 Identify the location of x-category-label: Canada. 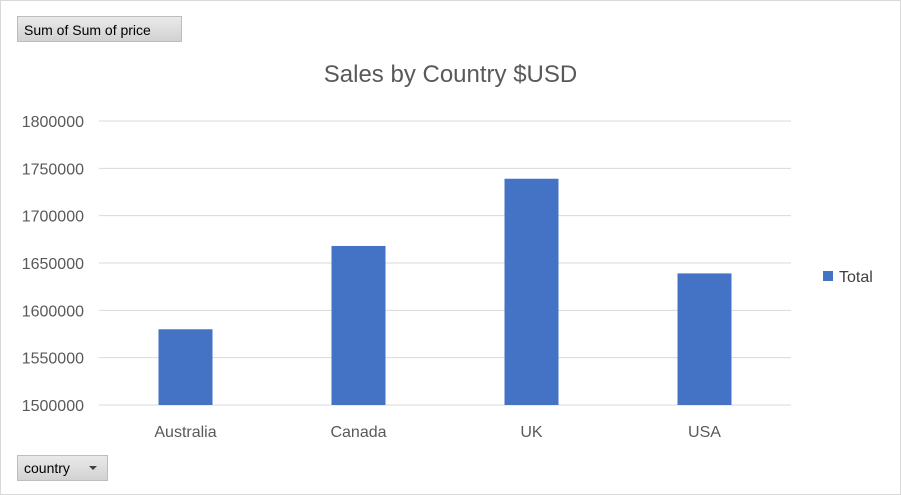
(358, 432).